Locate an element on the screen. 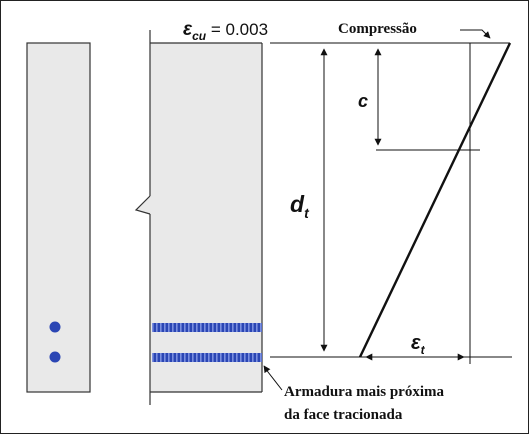  c-label: c is located at coordinates (363, 101).